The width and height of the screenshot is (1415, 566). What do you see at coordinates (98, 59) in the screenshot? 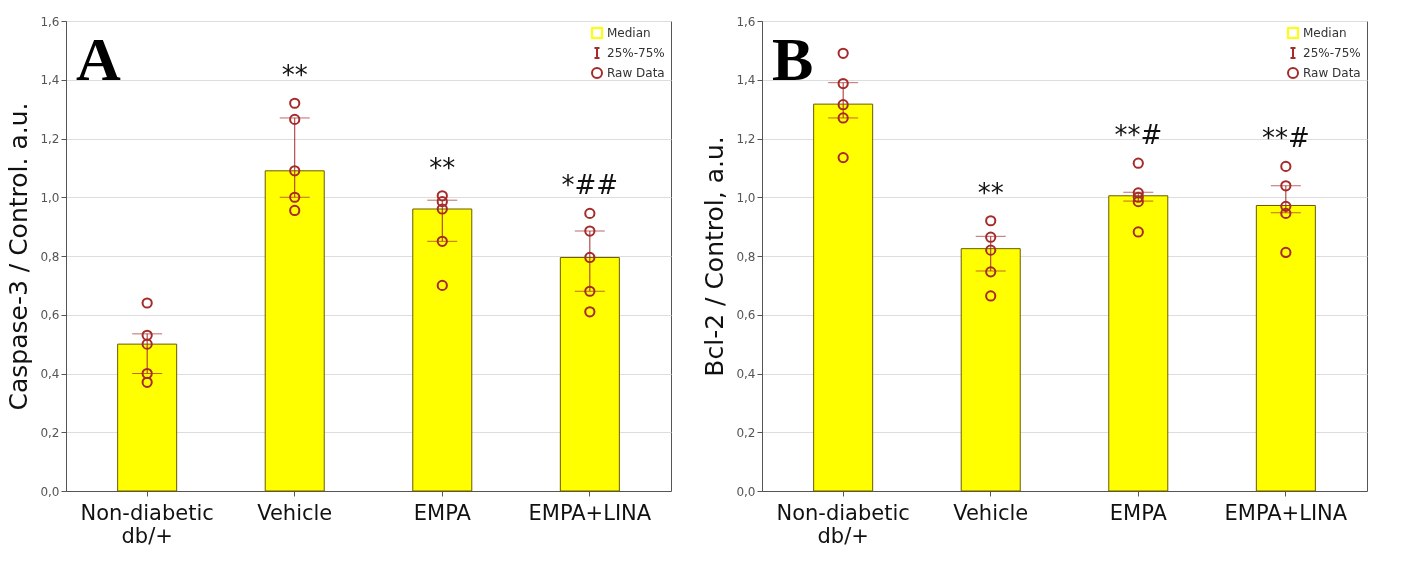
I see `annotation: A` at bounding box center [98, 59].